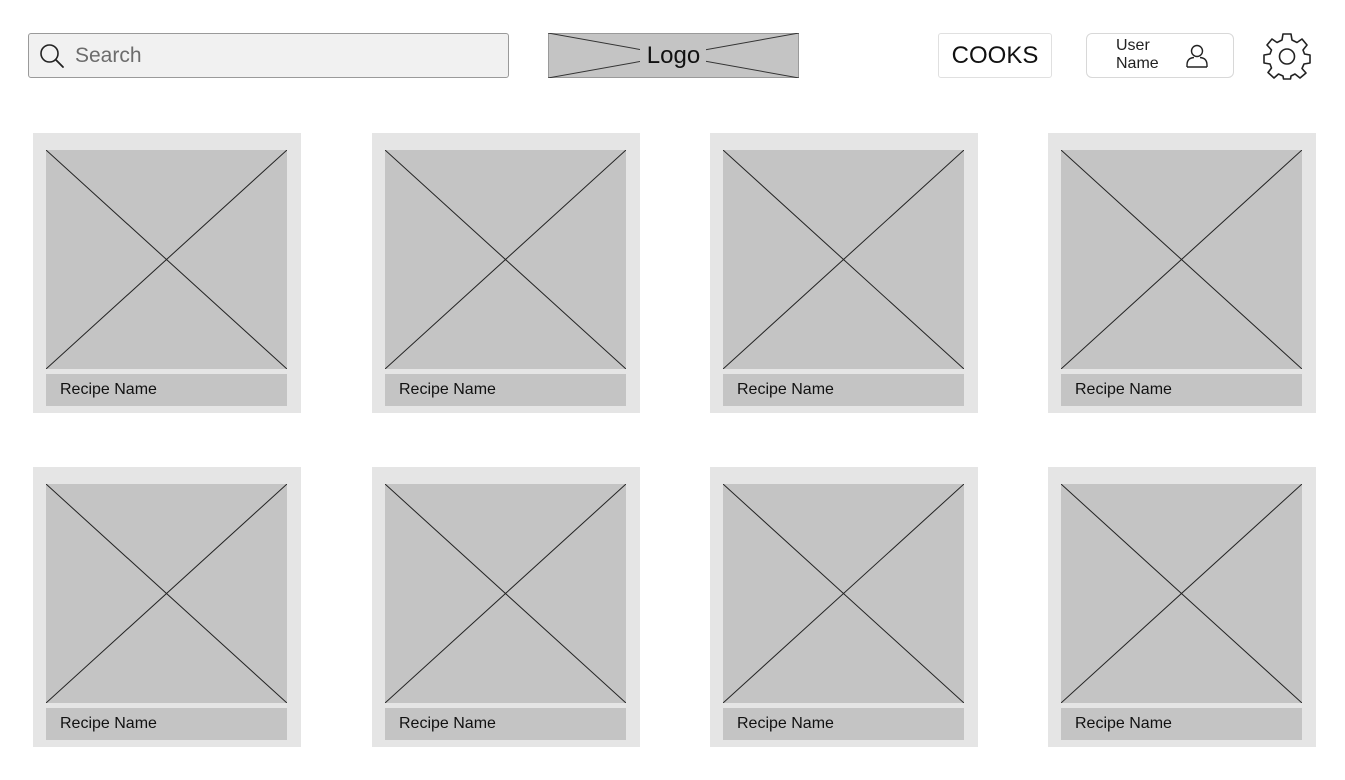  I want to click on user-account-button: User Name, so click(1160, 55).